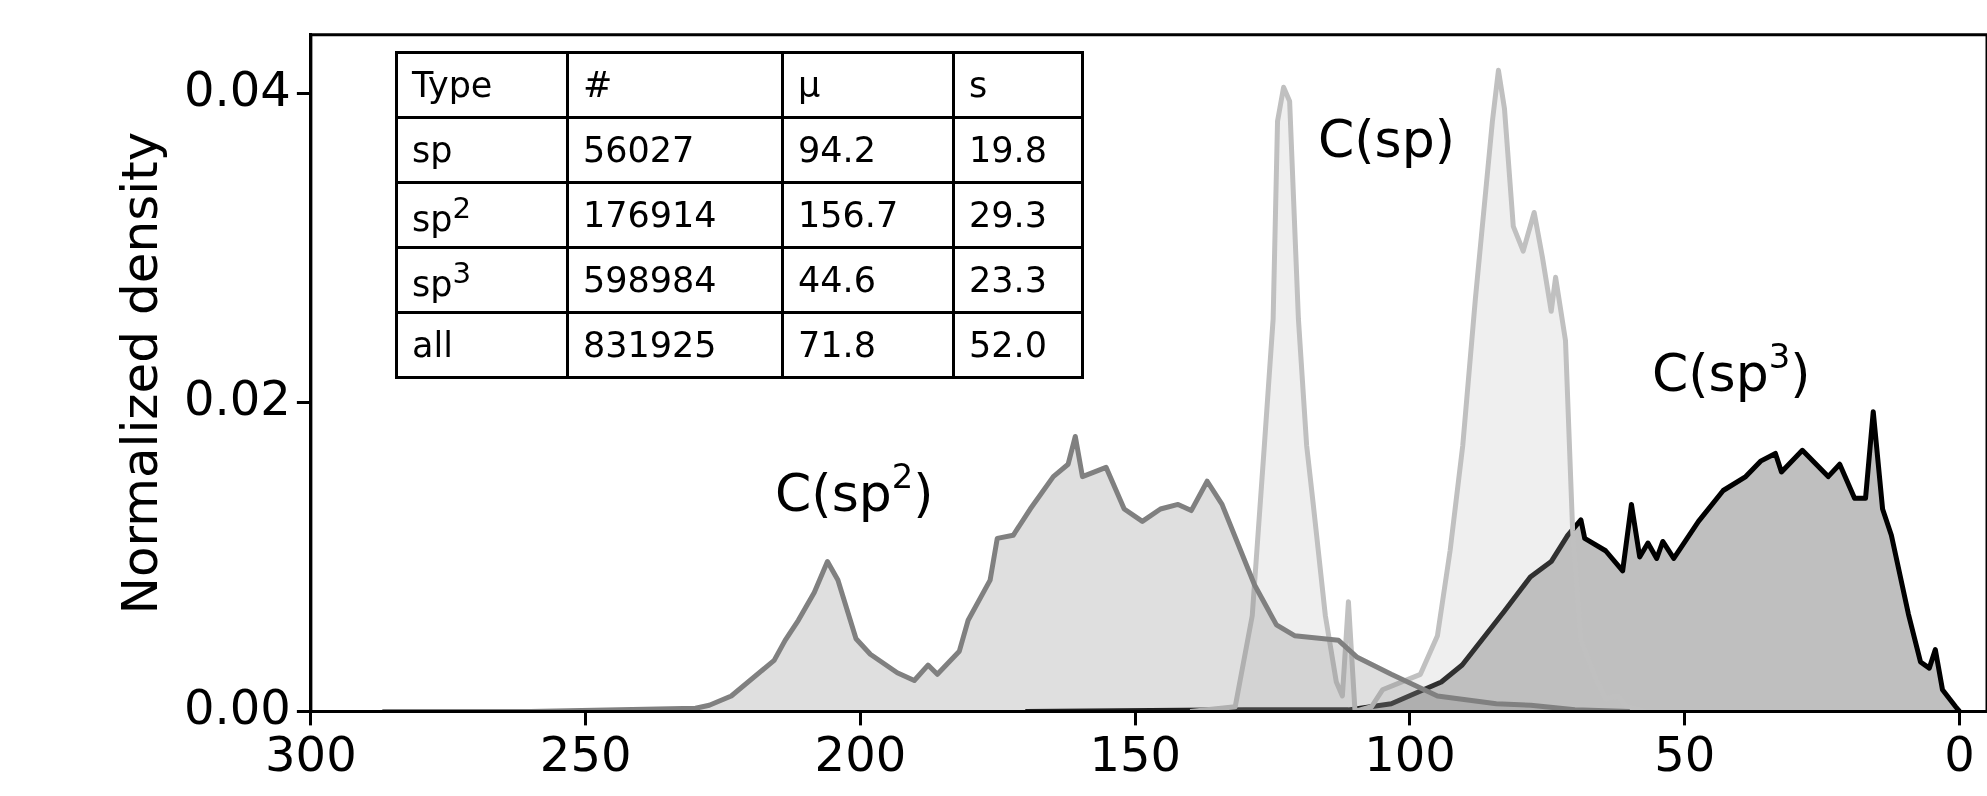 This screenshot has height=796, width=1987. What do you see at coordinates (139, 373) in the screenshot?
I see `y-axis-title: Normalized density` at bounding box center [139, 373].